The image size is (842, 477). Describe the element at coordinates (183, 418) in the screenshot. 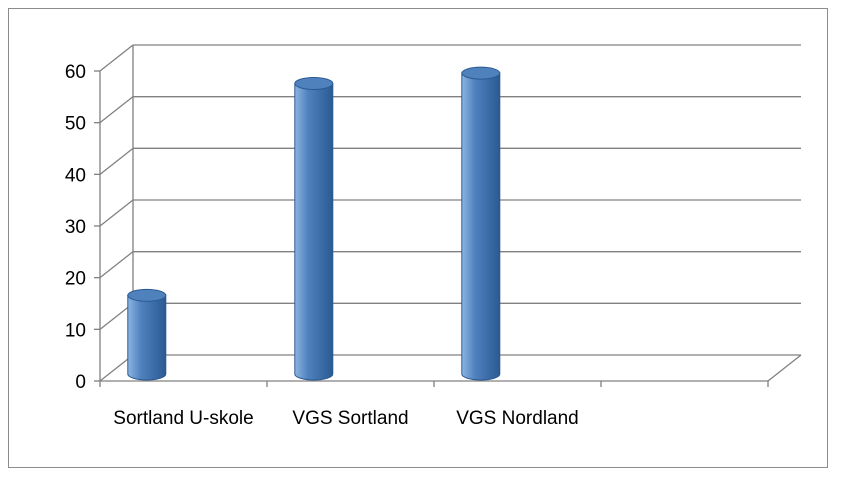

I see `x-category-label: Sortland U-skole` at that location.